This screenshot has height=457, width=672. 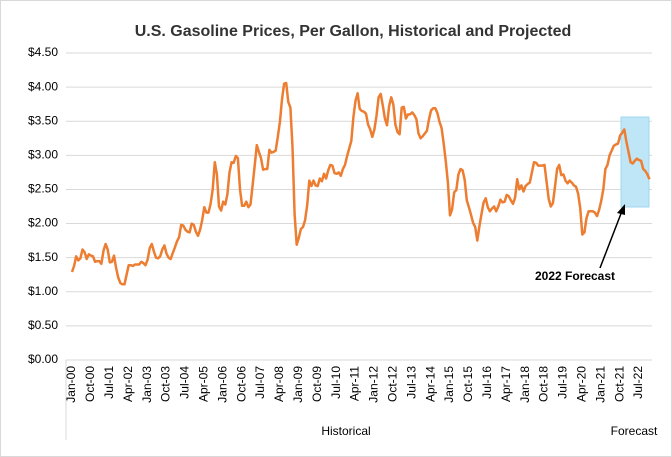 I want to click on x-group-label: Forecast, so click(x=634, y=431).